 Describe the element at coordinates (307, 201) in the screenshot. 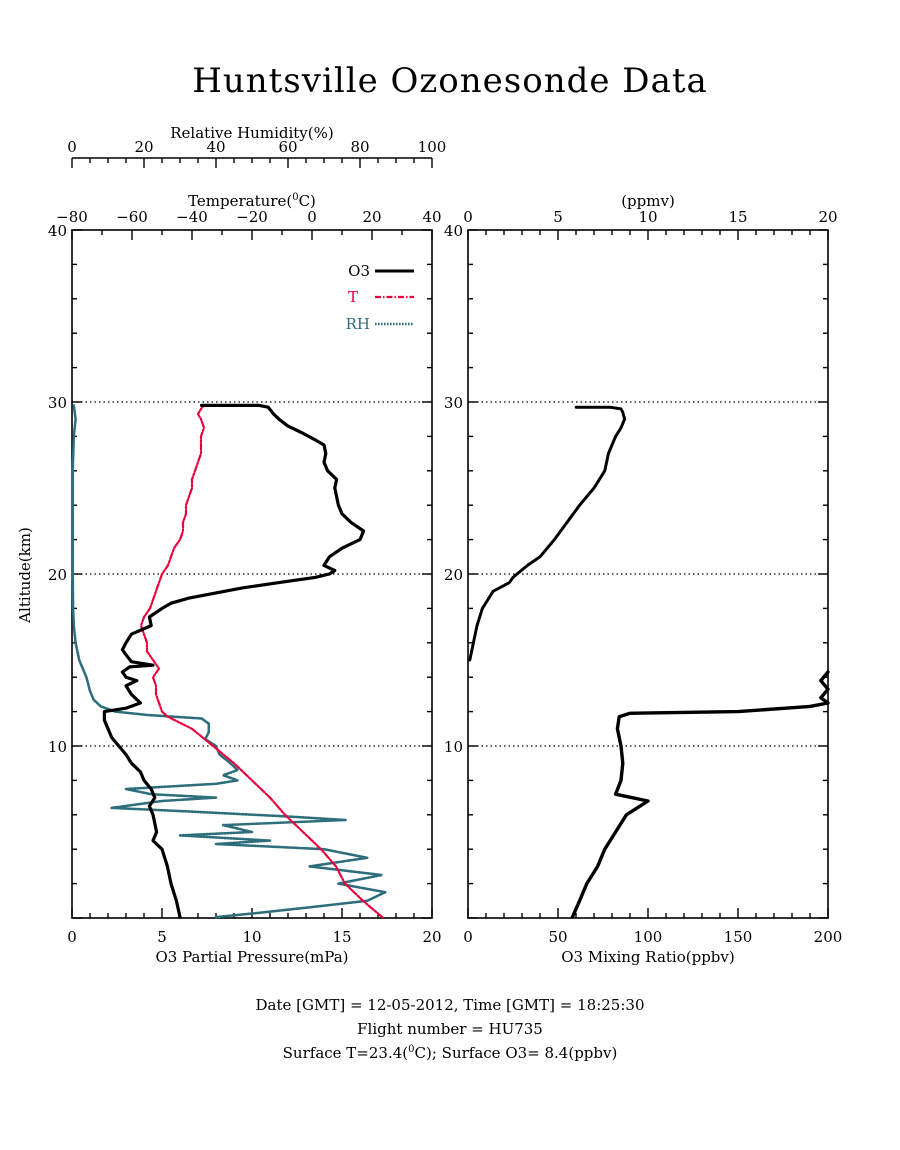

I see `temperature-label-suffix: C)` at that location.